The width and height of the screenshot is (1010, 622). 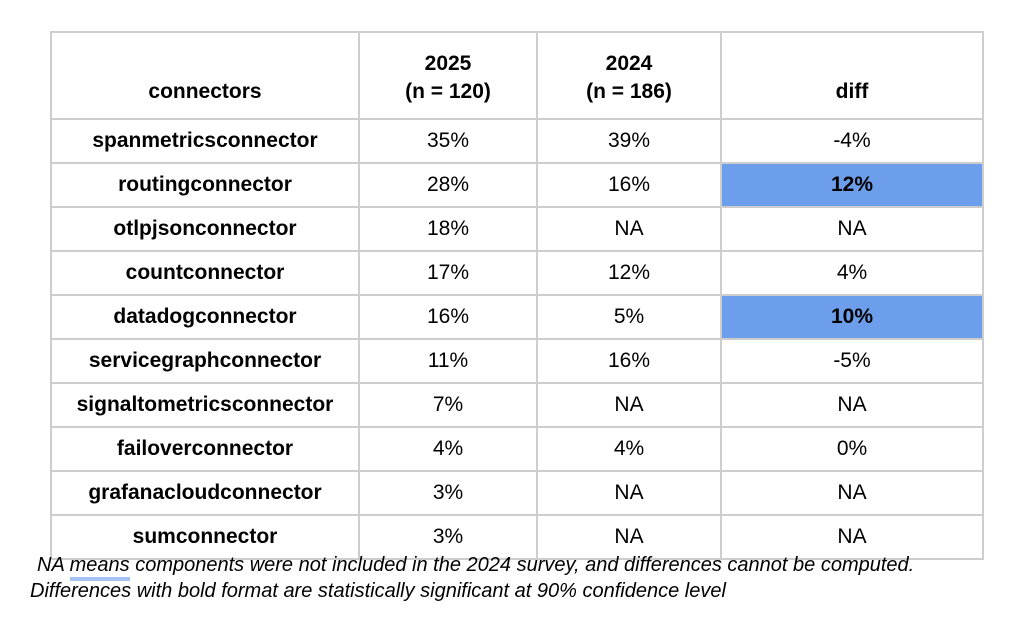 What do you see at coordinates (629, 75) in the screenshot?
I see `col-header-2024: 2024 (n = 186)` at bounding box center [629, 75].